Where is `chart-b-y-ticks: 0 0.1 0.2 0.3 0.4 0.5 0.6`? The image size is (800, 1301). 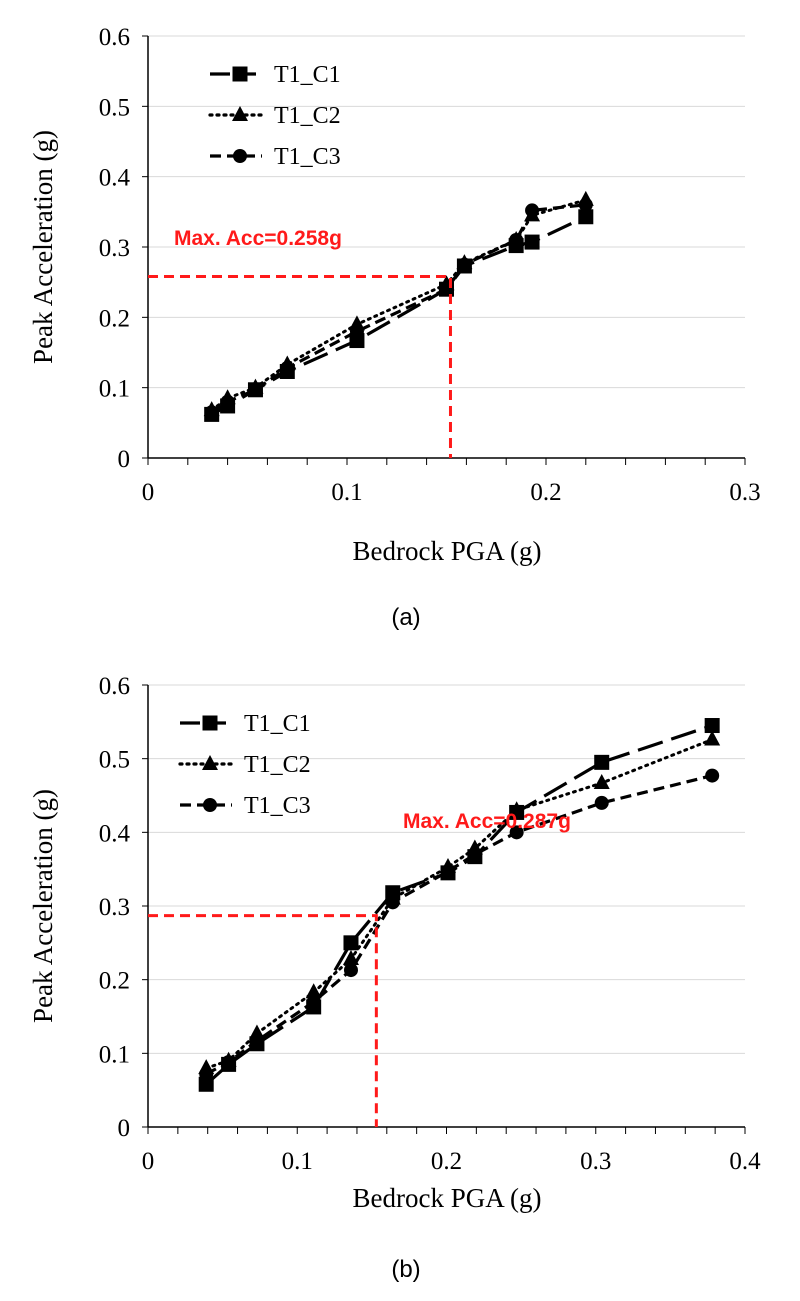
chart-b-y-ticks: 0 0.1 0.2 0.3 0.4 0.5 0.6 is located at coordinates (115, 907).